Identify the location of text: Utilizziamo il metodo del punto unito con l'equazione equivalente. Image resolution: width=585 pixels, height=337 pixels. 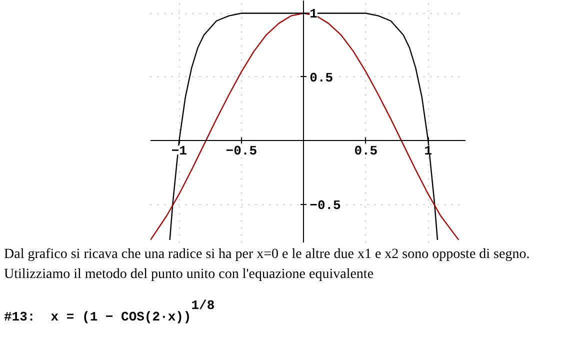
(189, 275).